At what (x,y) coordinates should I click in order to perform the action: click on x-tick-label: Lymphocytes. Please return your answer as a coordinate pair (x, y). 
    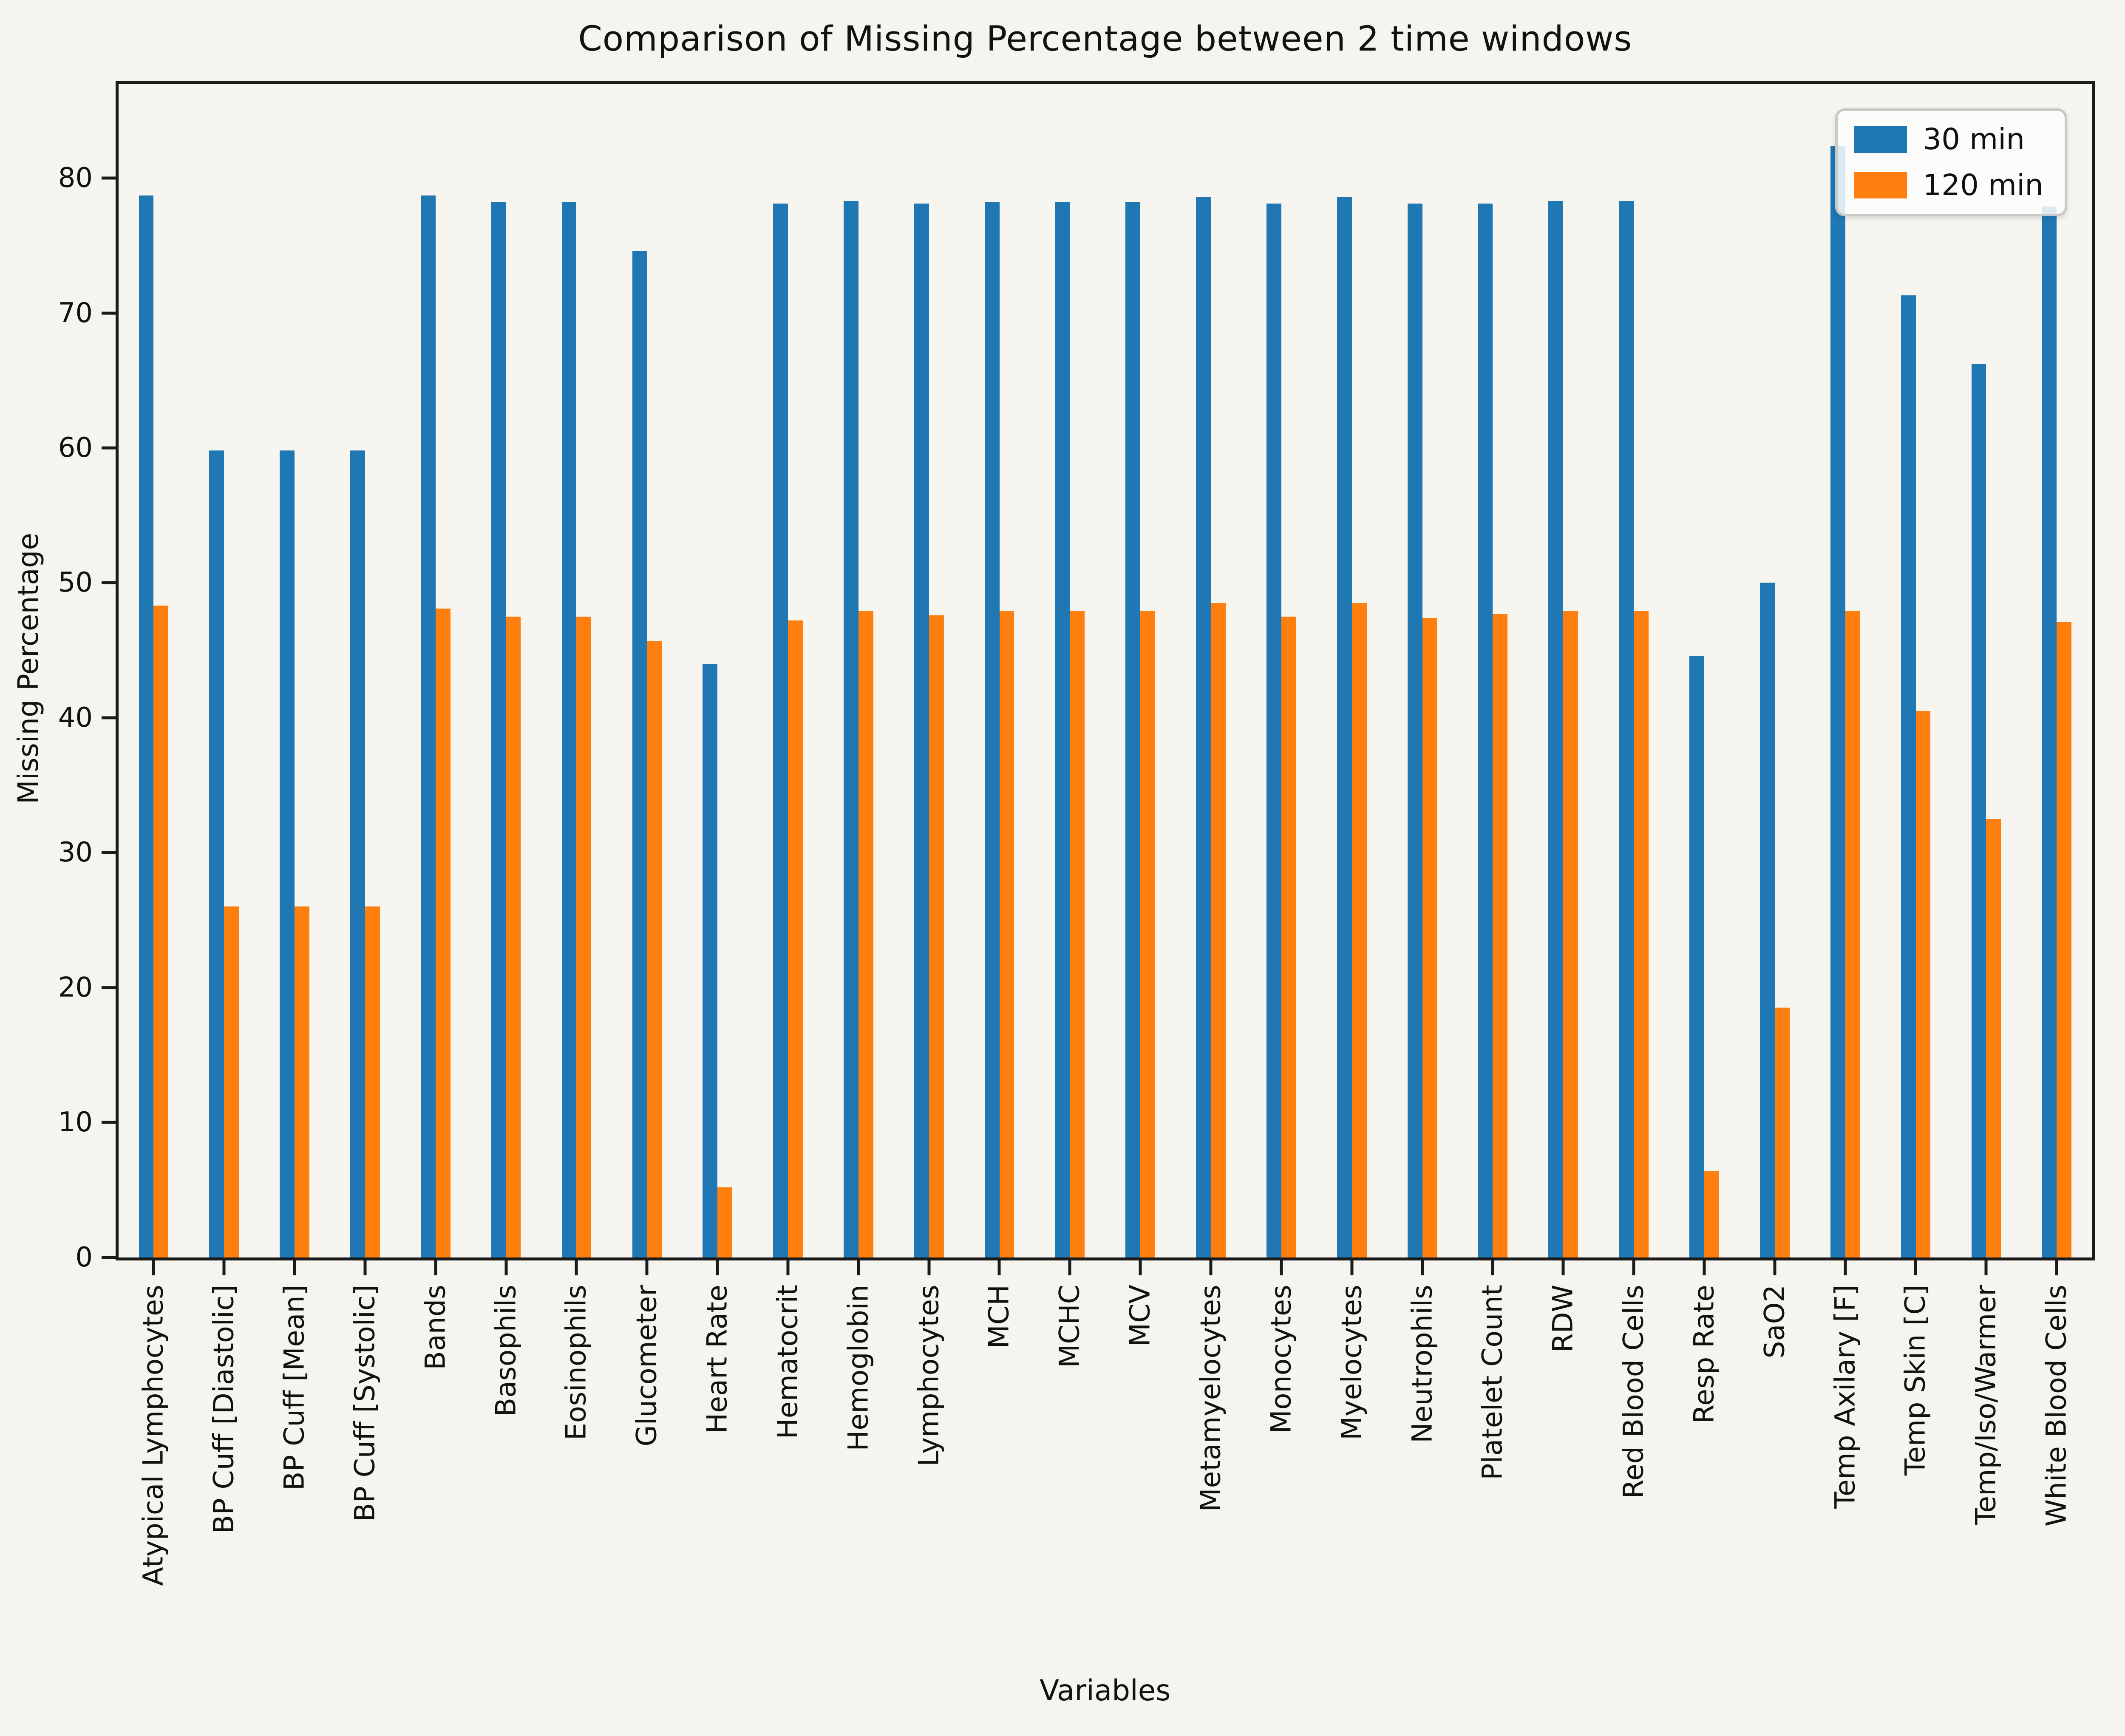
    Looking at the image, I should click on (929, 1376).